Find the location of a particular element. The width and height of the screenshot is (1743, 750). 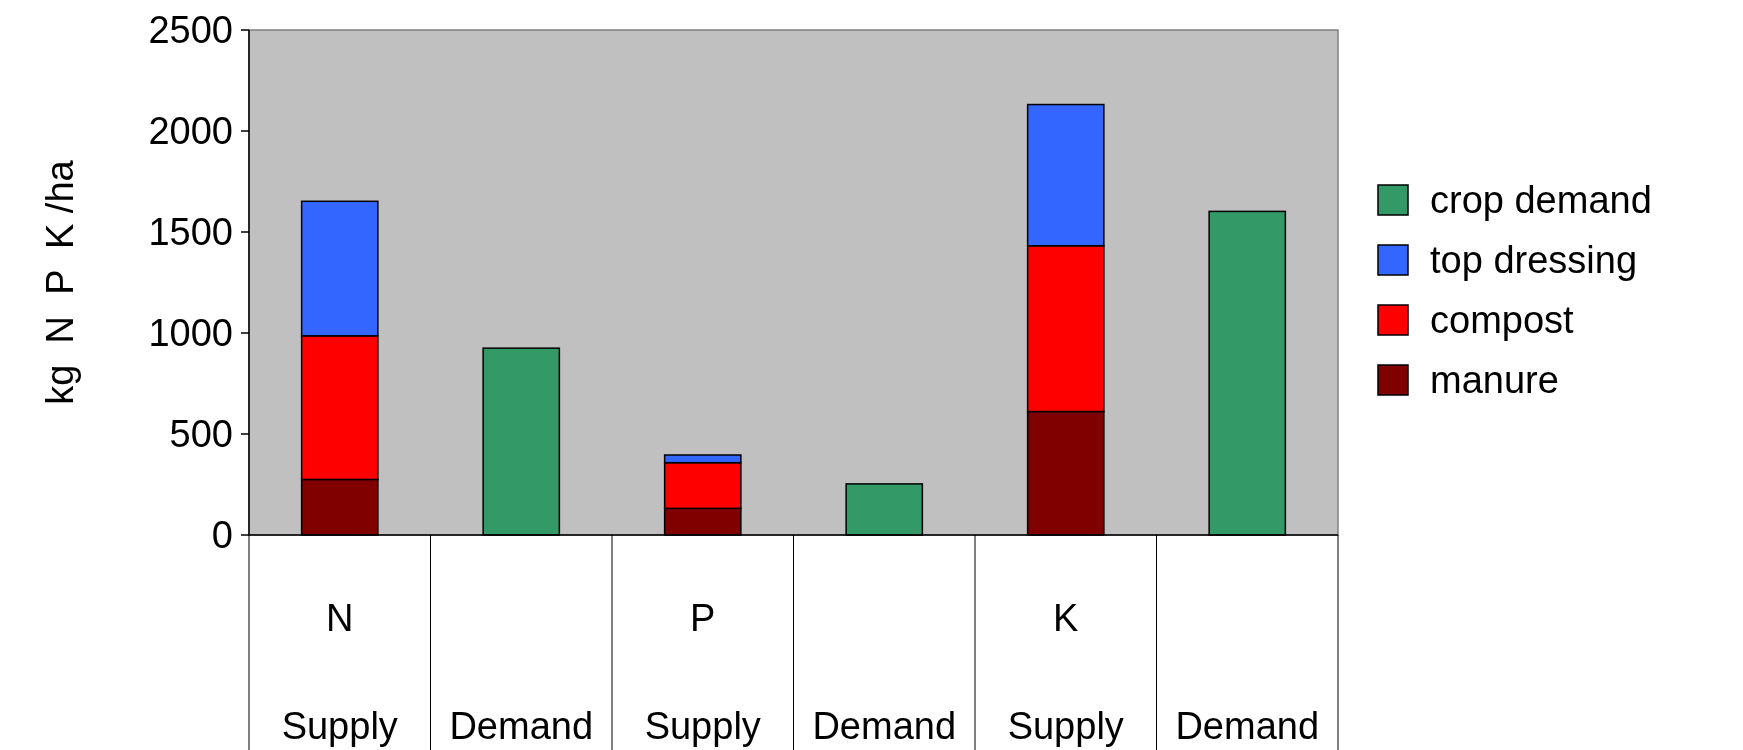

y-tick-label: 1500 is located at coordinates (190, 232).